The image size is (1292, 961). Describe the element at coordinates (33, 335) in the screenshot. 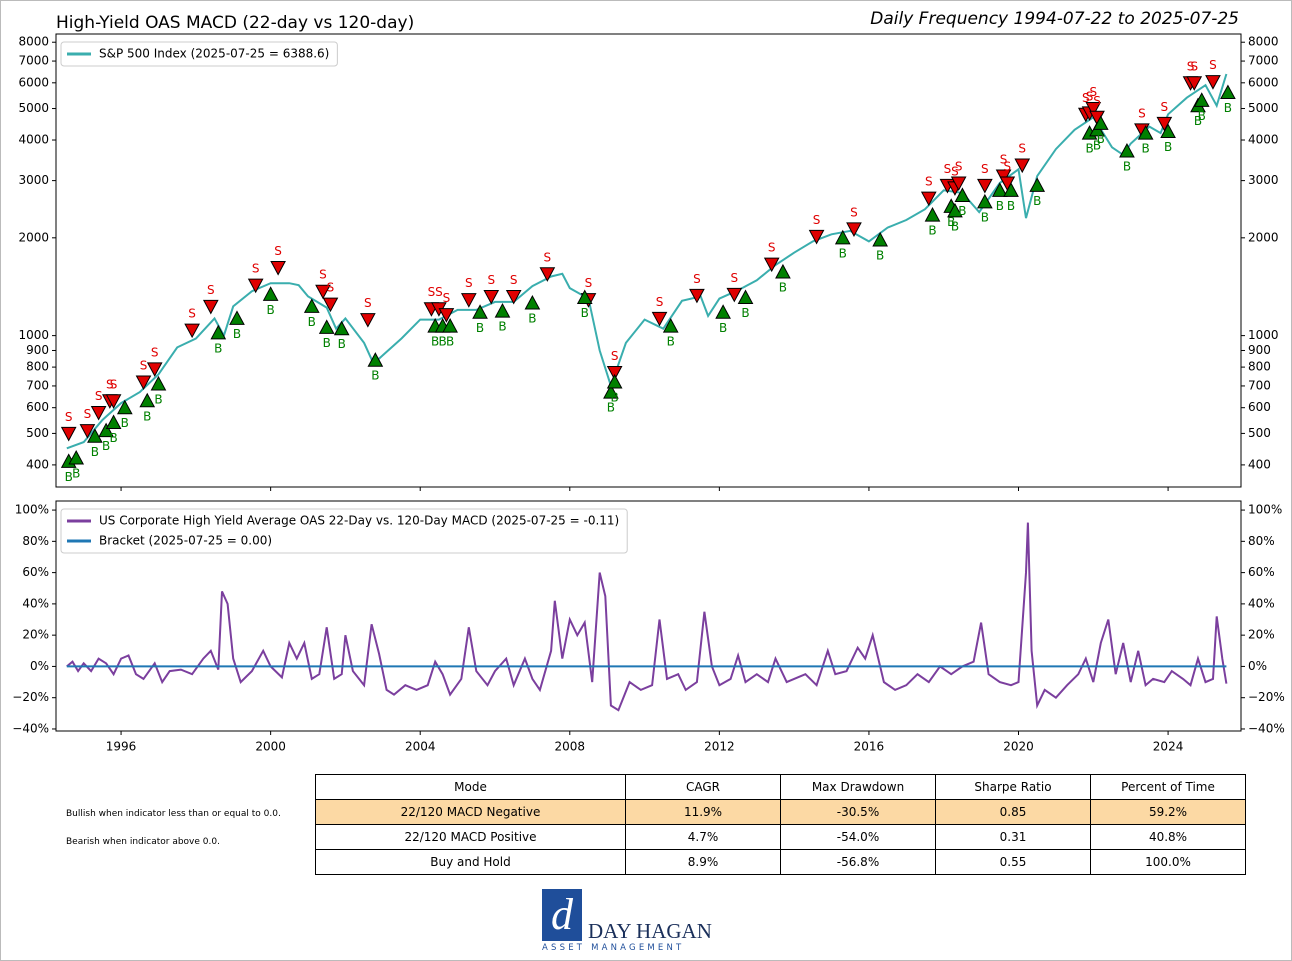

I see `y-tick-label: 1000` at that location.